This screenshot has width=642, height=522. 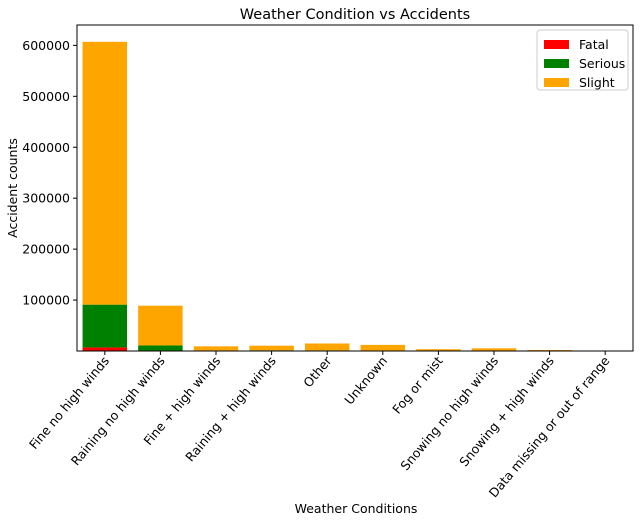 What do you see at coordinates (46, 300) in the screenshot?
I see `y-tick-label: 100000` at bounding box center [46, 300].